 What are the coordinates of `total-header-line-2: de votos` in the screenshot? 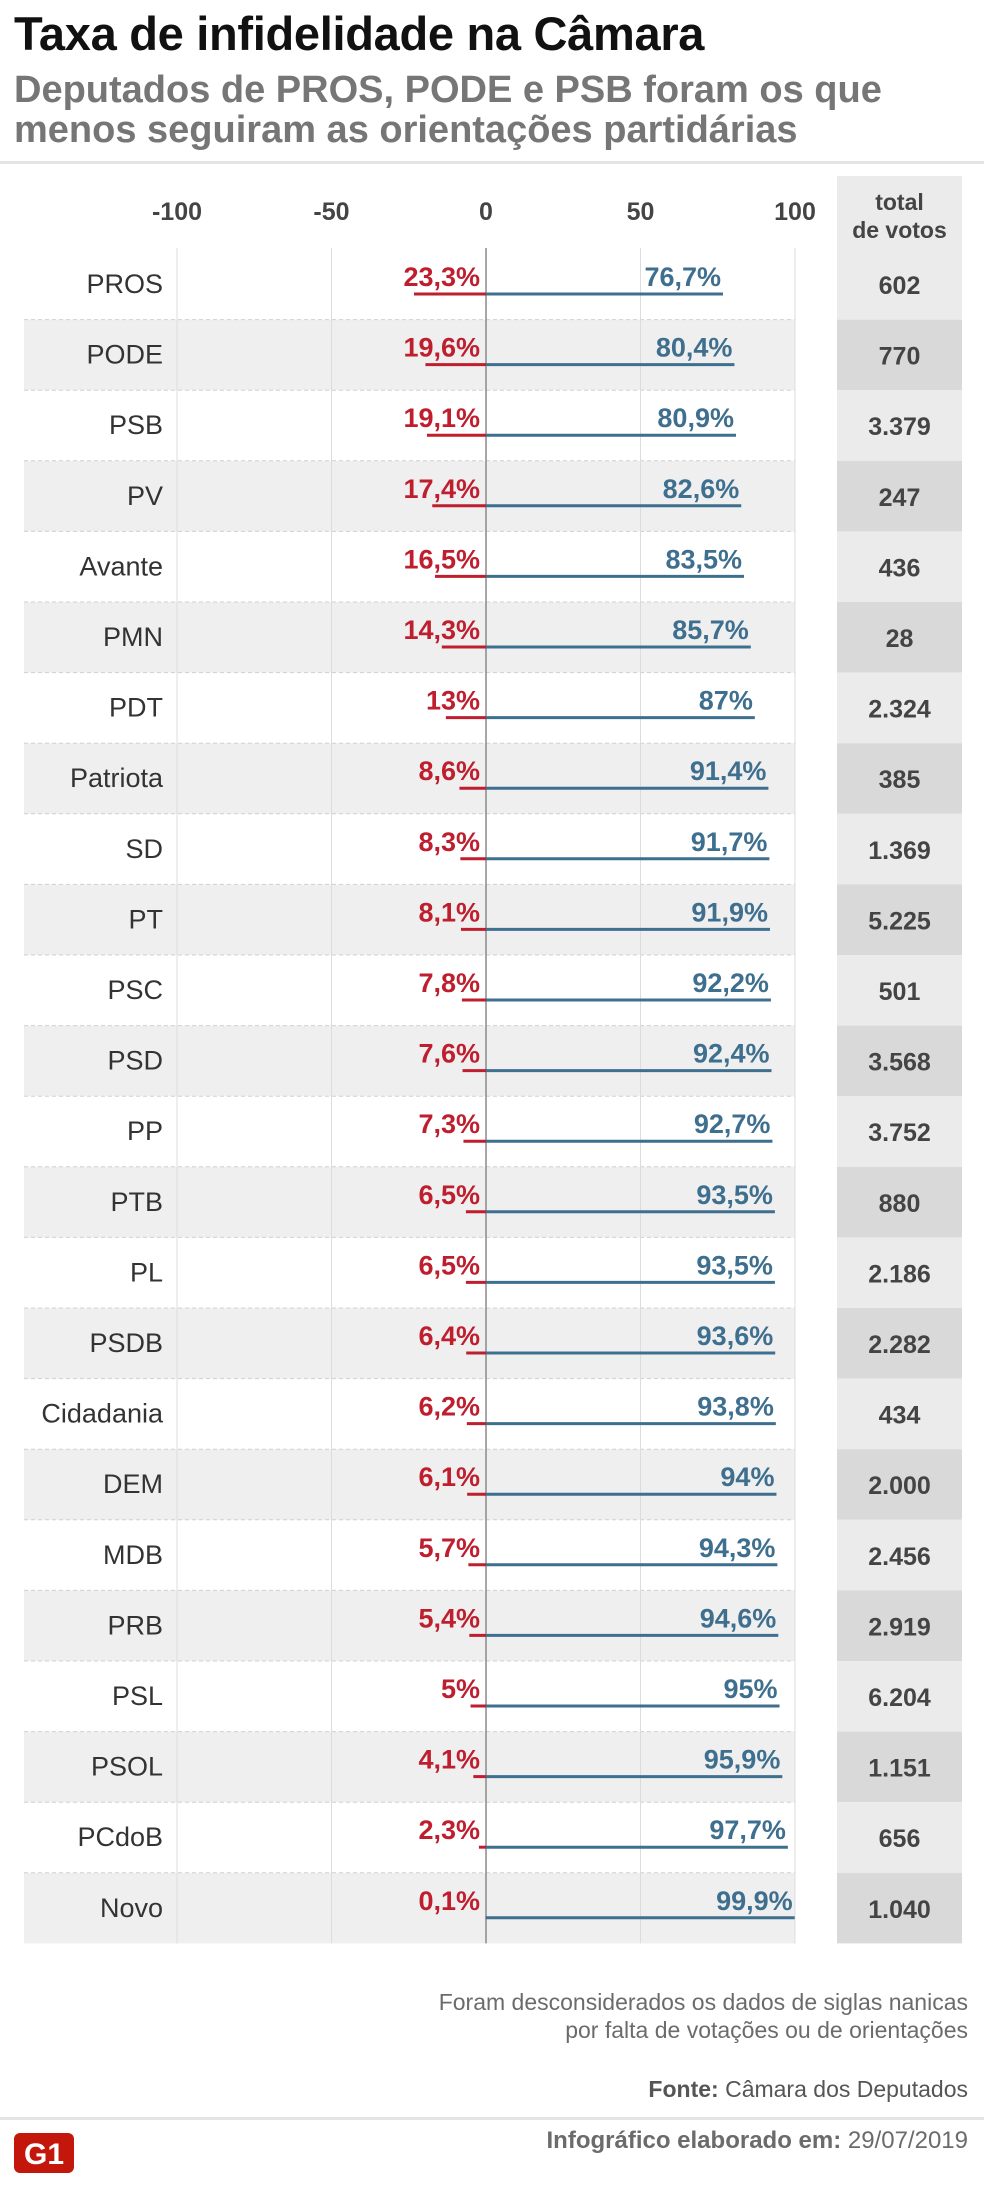 It's located at (899, 230).